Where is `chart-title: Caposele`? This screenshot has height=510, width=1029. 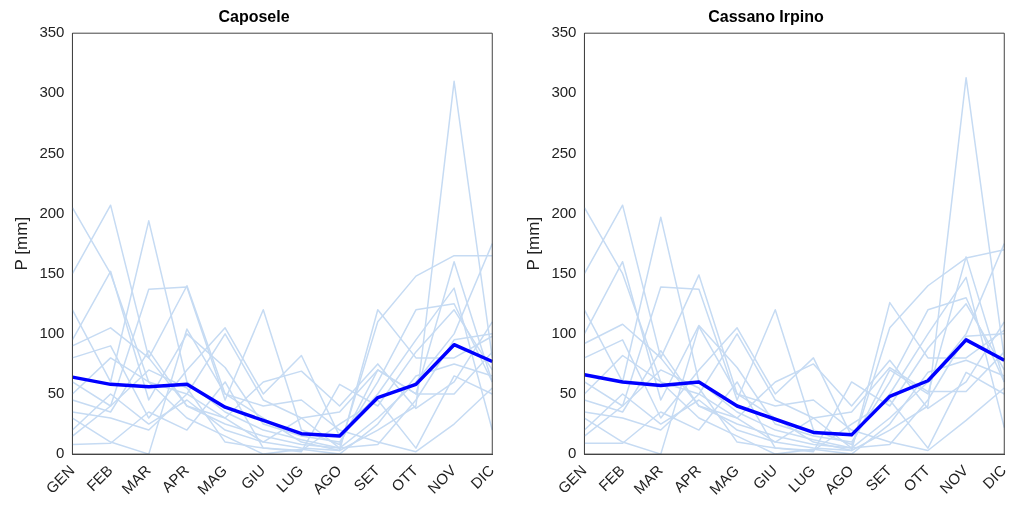
chart-title: Caposele is located at coordinates (254, 17).